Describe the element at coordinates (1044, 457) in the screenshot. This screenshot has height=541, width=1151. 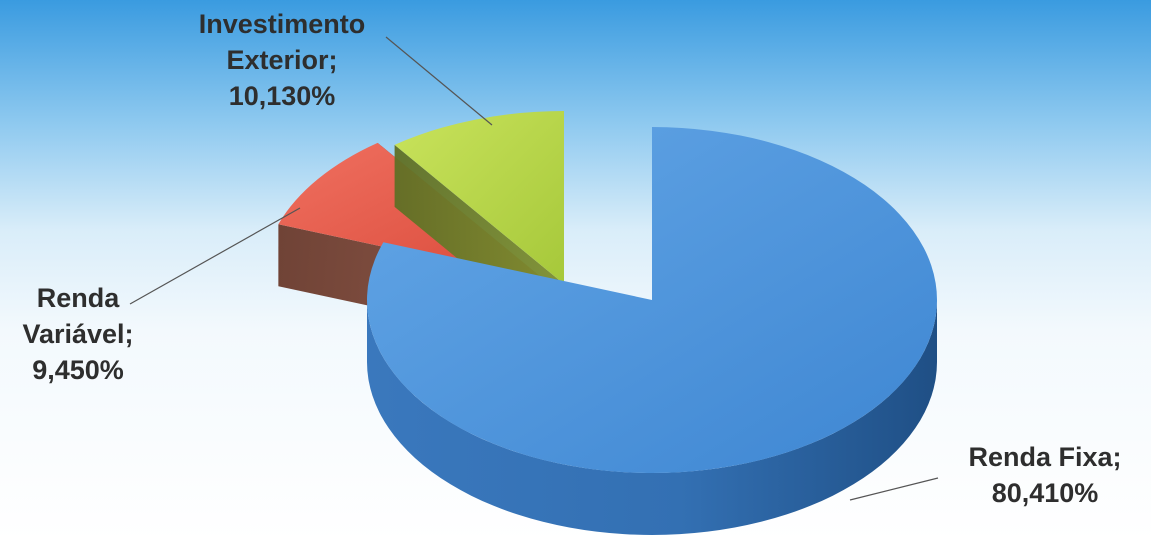
I see `data-label-line-renda-fixa-0: Renda Fixa;` at that location.